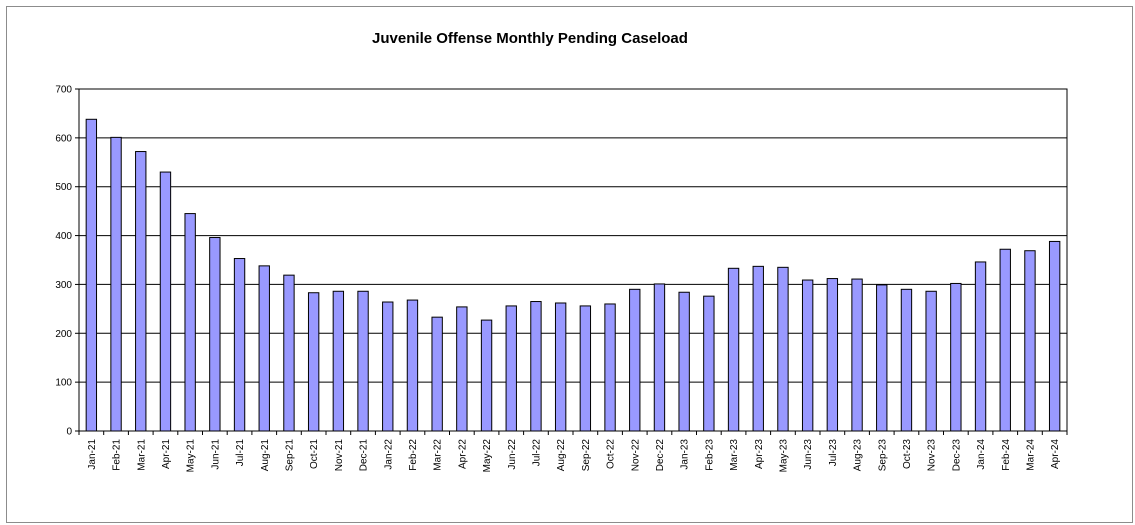  What do you see at coordinates (191, 456) in the screenshot?
I see `x-tick-label: May-21` at bounding box center [191, 456].